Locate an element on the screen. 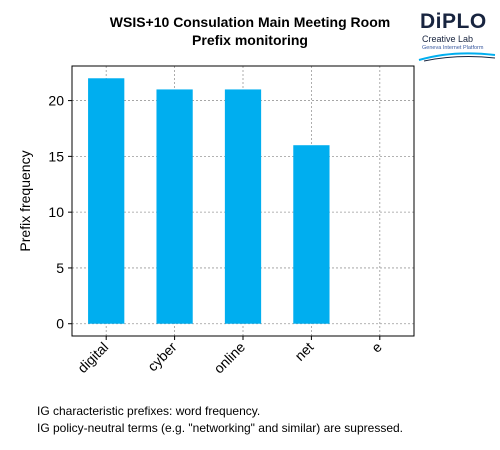 This screenshot has width=500, height=450. bar-cyber is located at coordinates (174, 206).